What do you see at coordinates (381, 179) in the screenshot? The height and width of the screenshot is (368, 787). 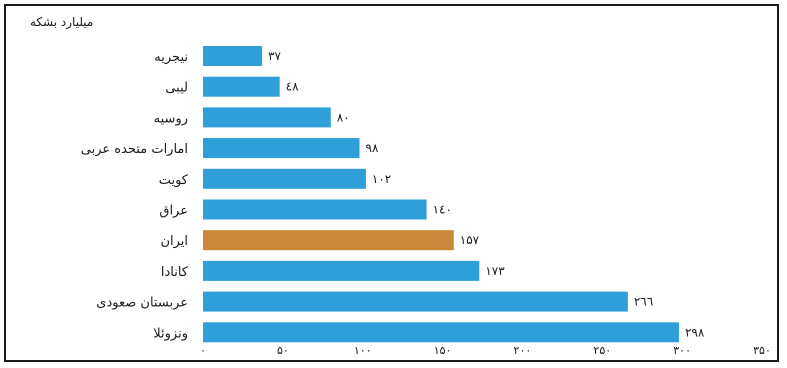 I see `value-label: ۱۰۲` at bounding box center [381, 179].